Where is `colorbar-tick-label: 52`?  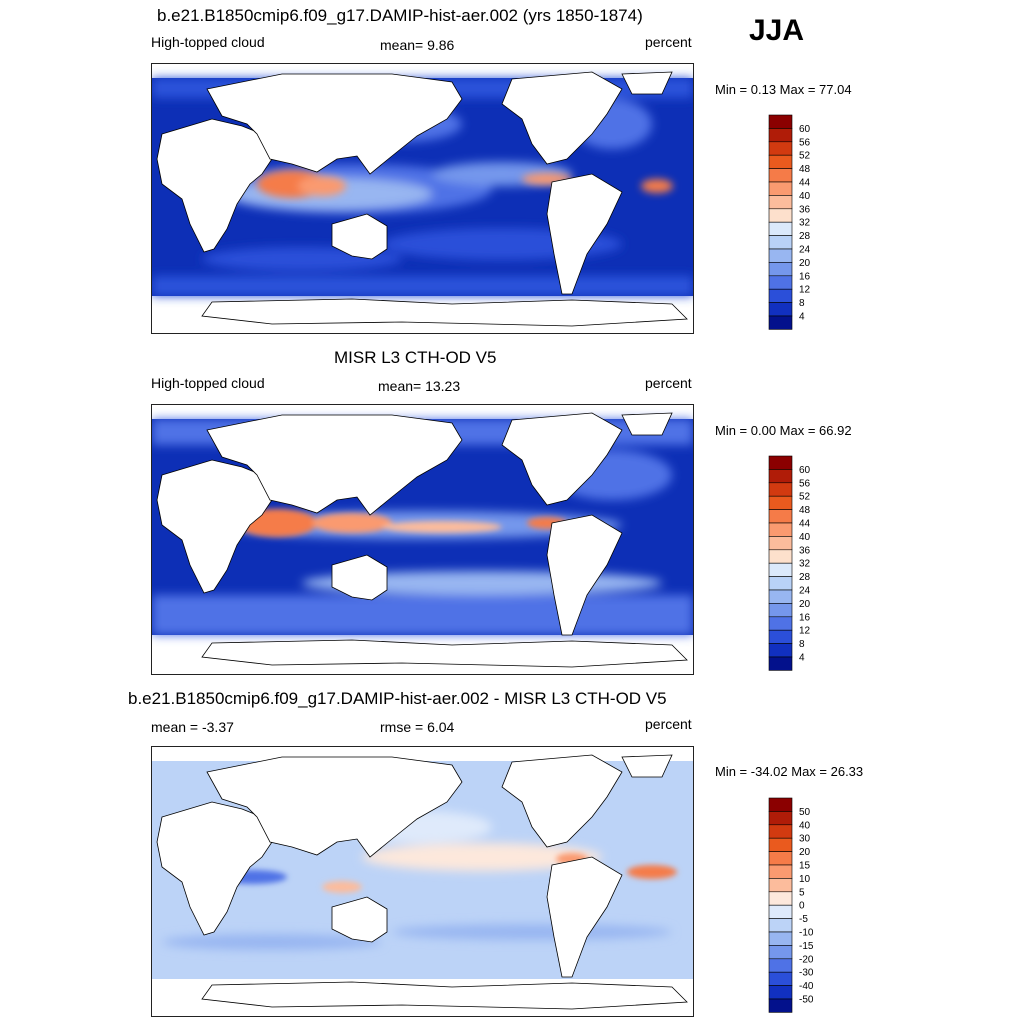
colorbar-tick-label: 52 is located at coordinates (805, 156).